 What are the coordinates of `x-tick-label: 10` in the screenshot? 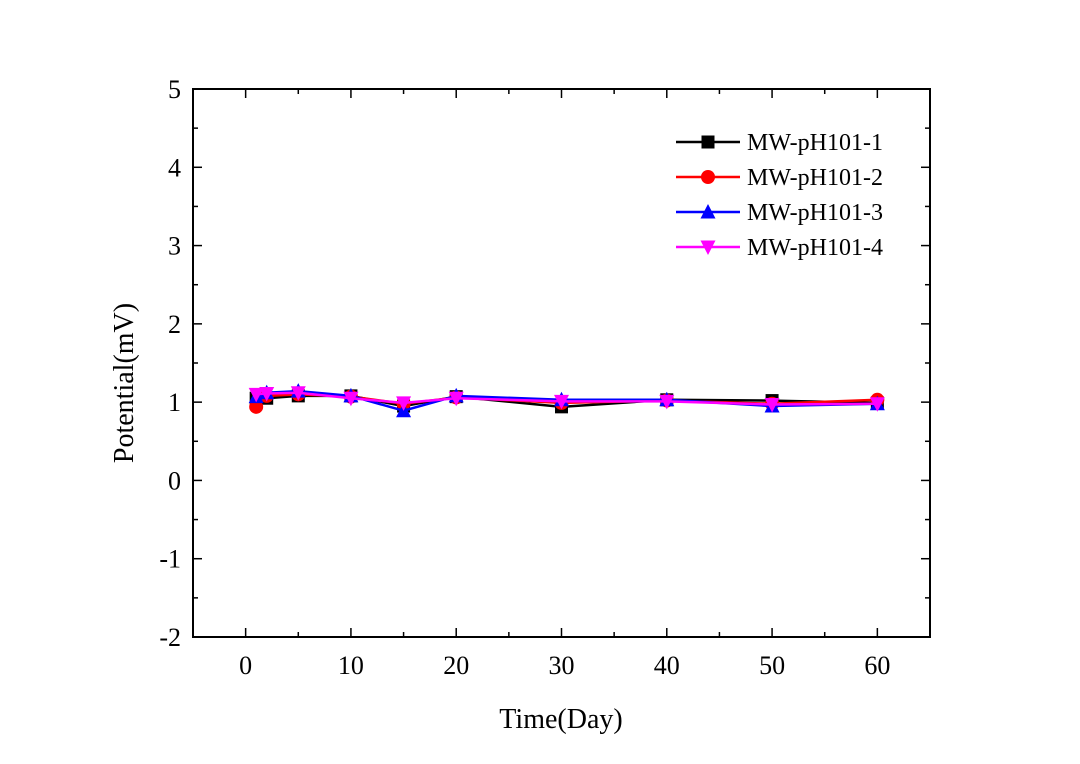 It's located at (351, 665).